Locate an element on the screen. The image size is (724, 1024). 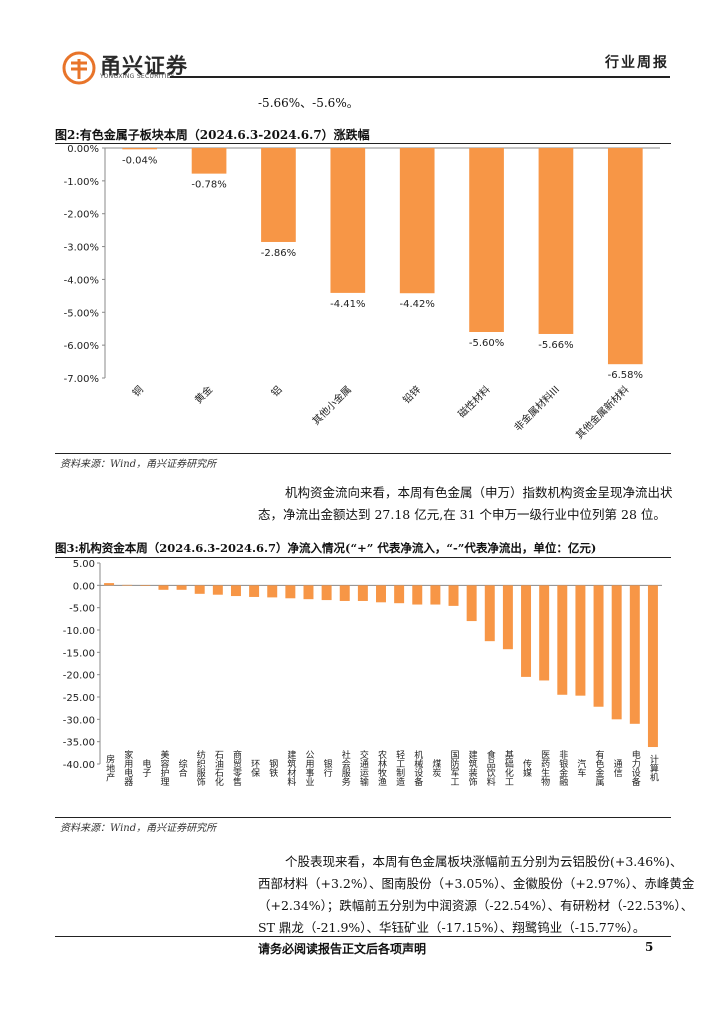
x-tick-label: 银行 is located at coordinates (327, 768).